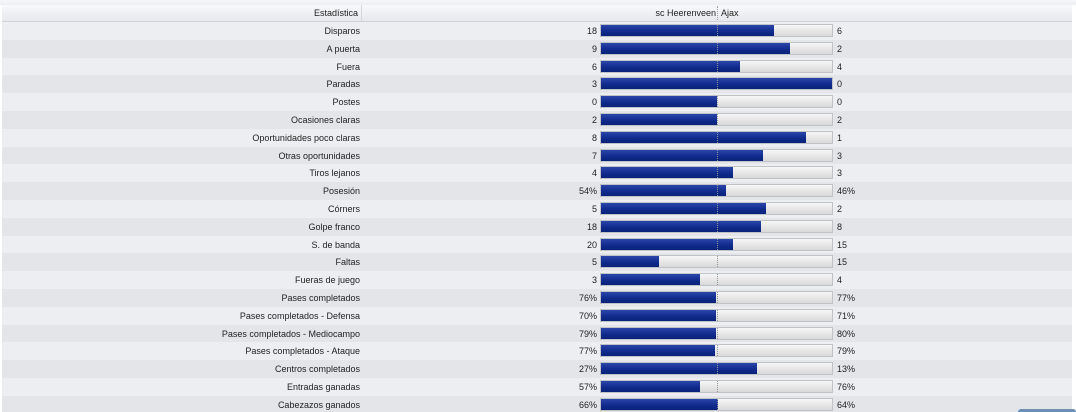  I want to click on stat-label: Disparos, so click(342, 31).